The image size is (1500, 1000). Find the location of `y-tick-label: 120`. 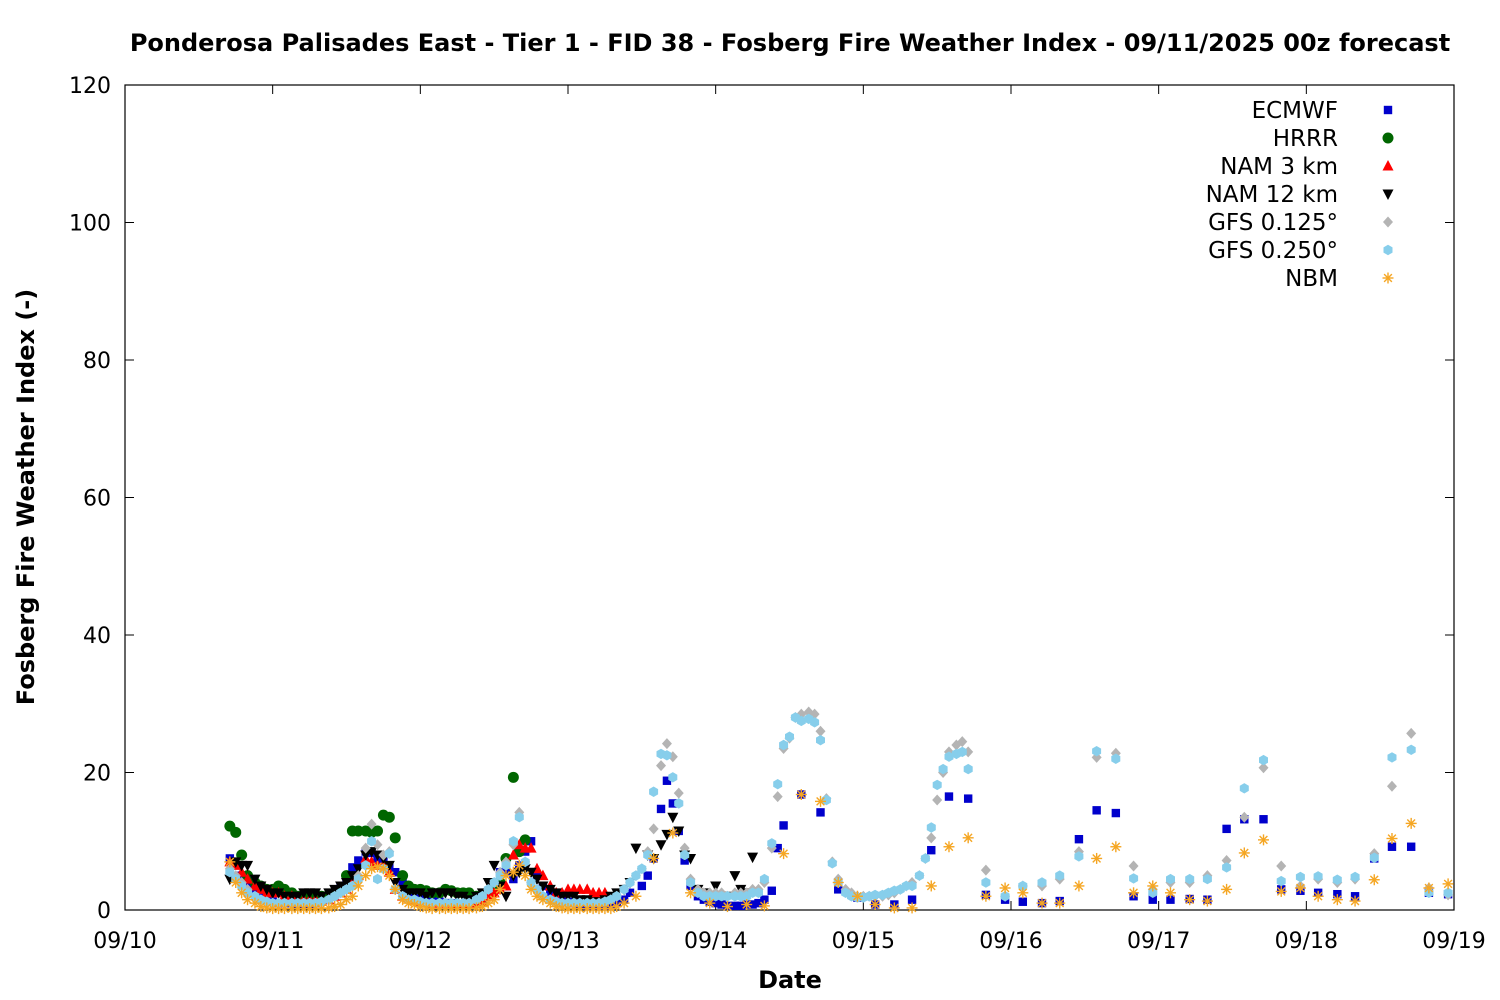

y-tick-label: 120 is located at coordinates (90, 86).